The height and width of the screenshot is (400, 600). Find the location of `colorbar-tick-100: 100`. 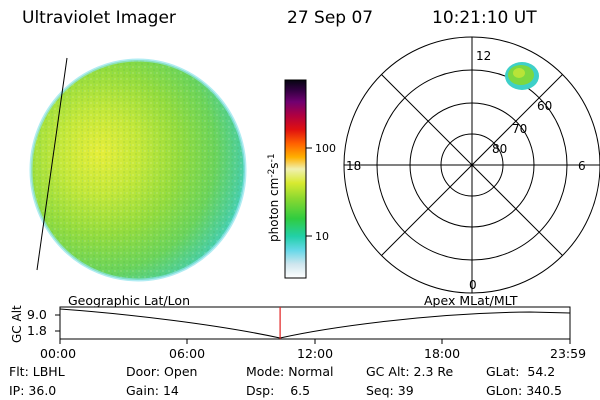

colorbar-tick-100: 100 is located at coordinates (325, 148).